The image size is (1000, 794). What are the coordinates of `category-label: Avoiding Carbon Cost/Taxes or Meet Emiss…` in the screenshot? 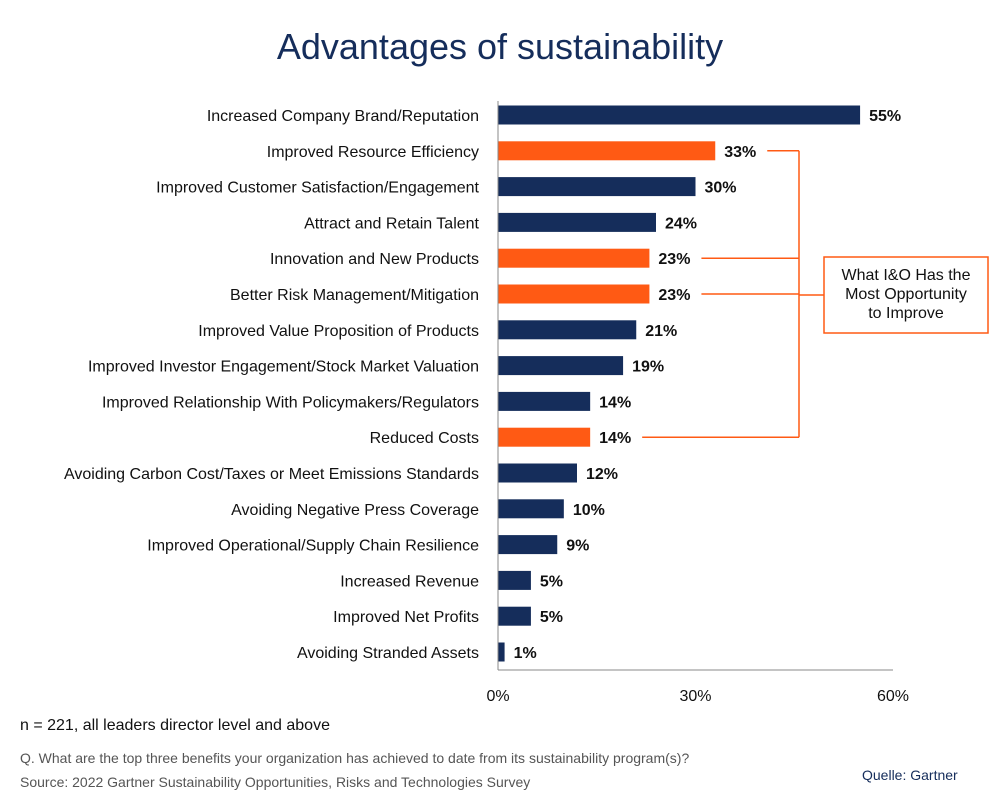 It's located at (271, 474).